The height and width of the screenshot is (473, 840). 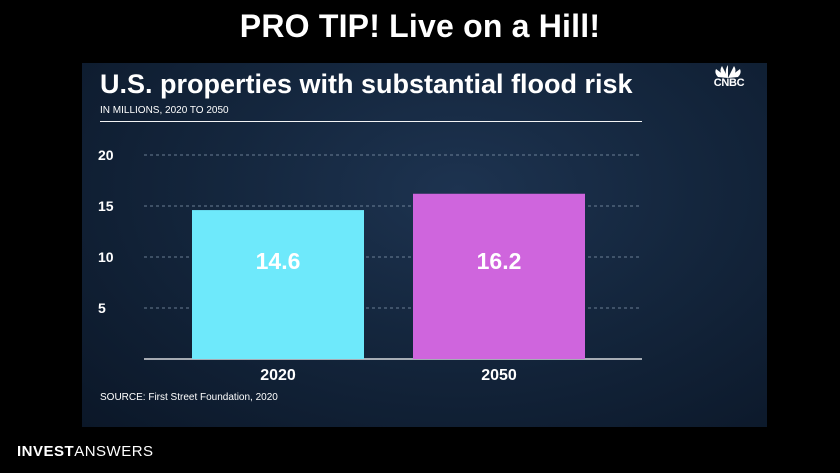 I want to click on investanswers-logo: INVESTANSWERS, so click(x=85, y=451).